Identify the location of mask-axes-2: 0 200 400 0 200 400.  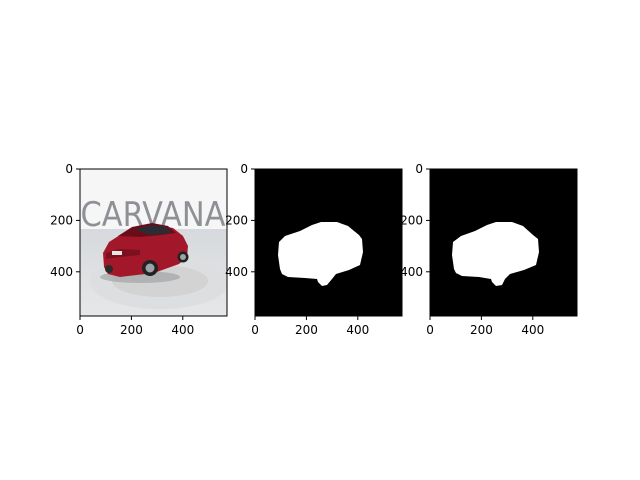
(472, 249).